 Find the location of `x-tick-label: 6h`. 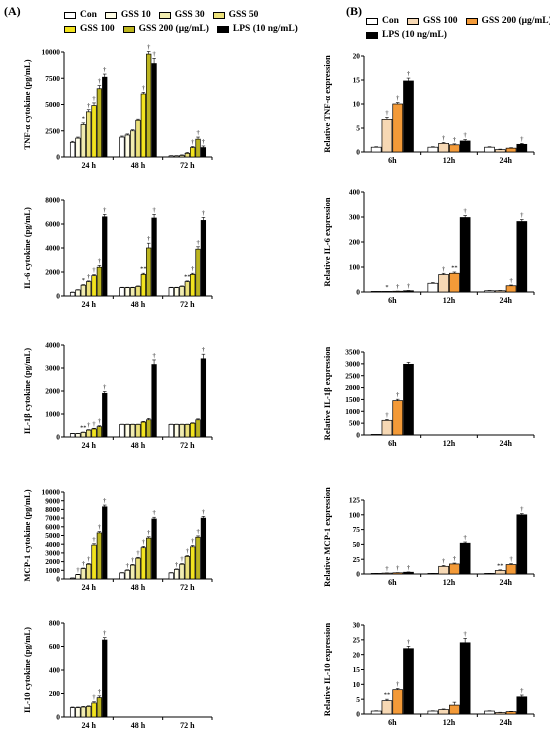

x-tick-label: 6h is located at coordinates (392, 582).